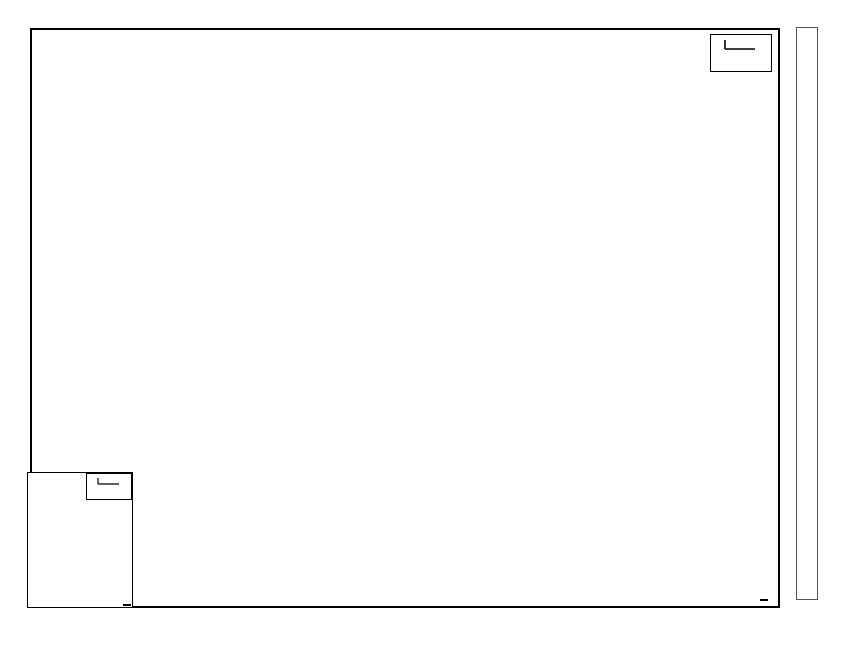 This screenshot has width=860, height=664. What do you see at coordinates (741, 53) in the screenshot?
I see `windbarb-legend` at bounding box center [741, 53].